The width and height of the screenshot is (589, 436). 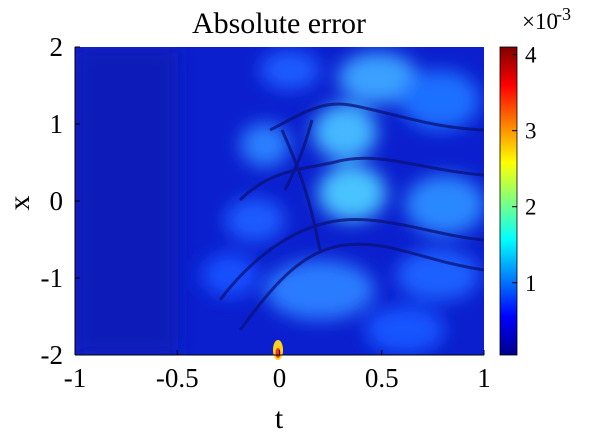 What do you see at coordinates (177, 378) in the screenshot?
I see `x-tick-label: -0.5` at bounding box center [177, 378].